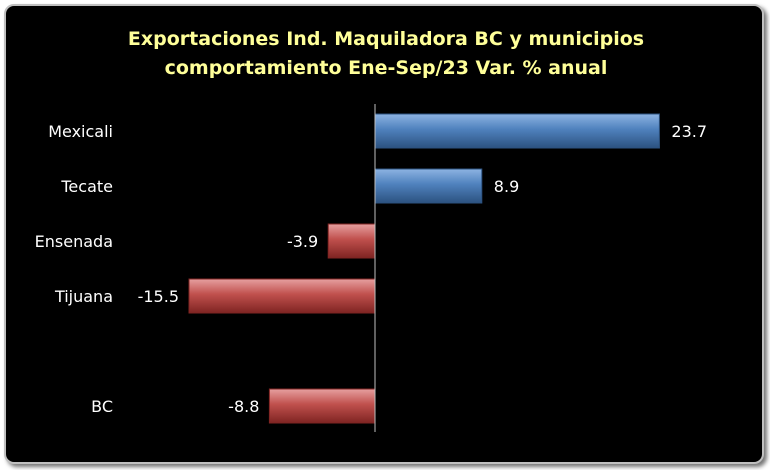  I want to click on data-label: 23.7, so click(689, 131).